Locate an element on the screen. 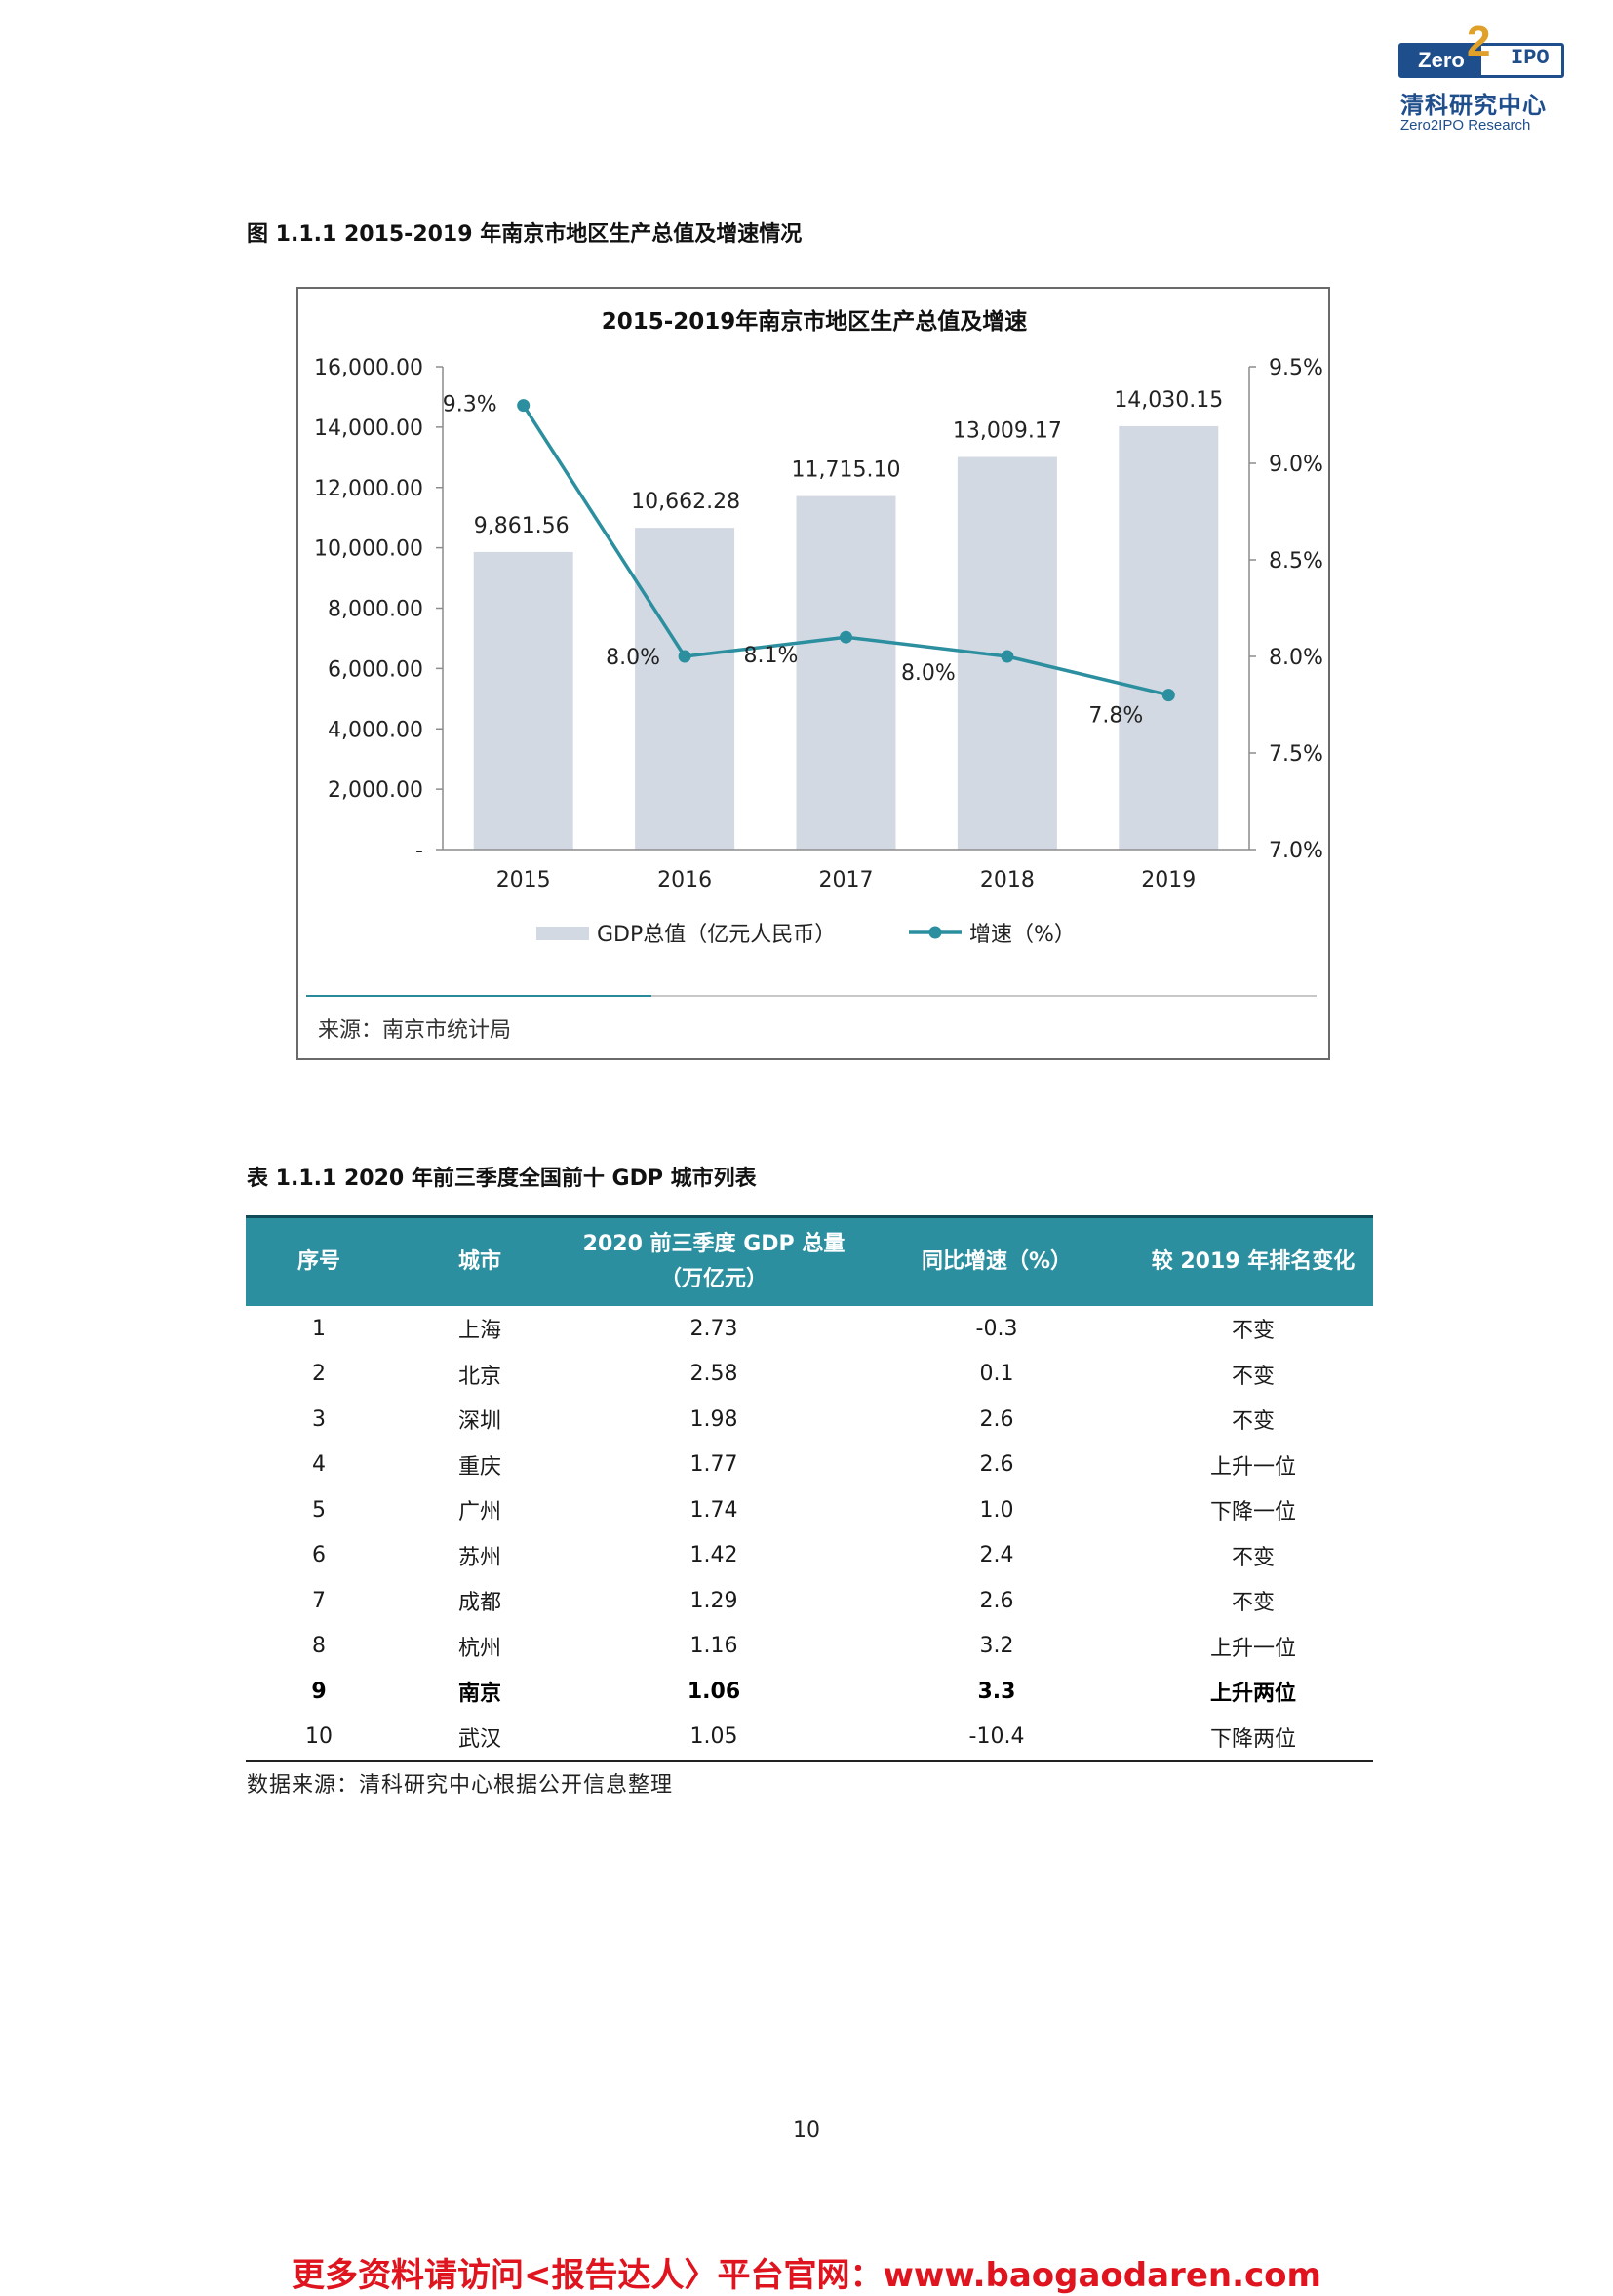 The height and width of the screenshot is (2296, 1613). x-axis-tick-label: 2019 is located at coordinates (1168, 880).